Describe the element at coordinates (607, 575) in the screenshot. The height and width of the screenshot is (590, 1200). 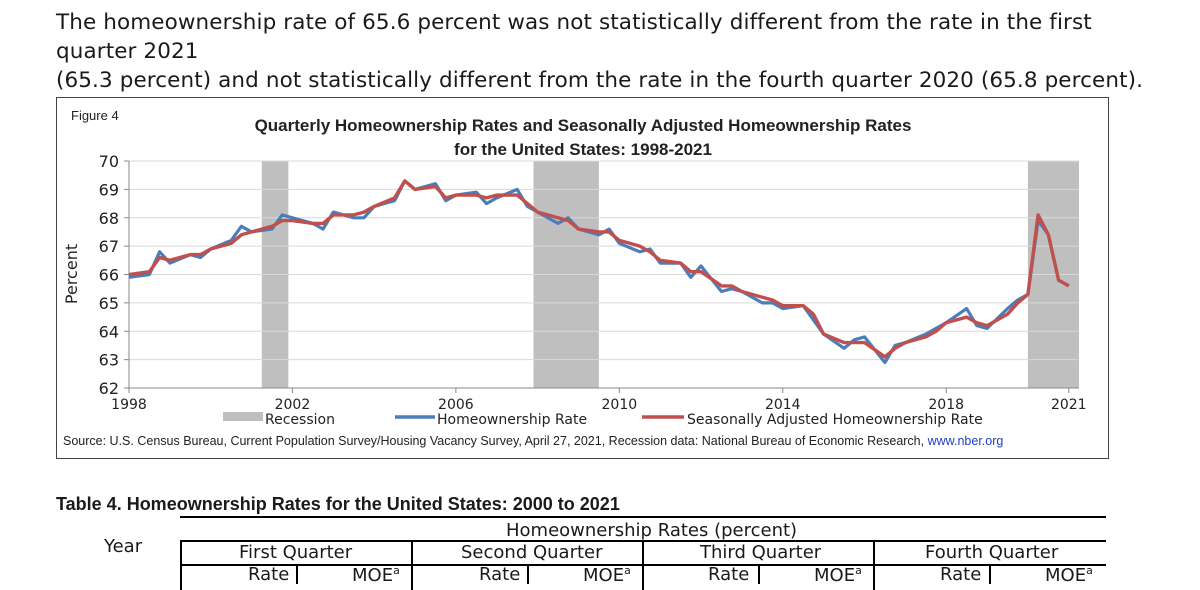
I see `moe-header-q2: MOEa` at that location.